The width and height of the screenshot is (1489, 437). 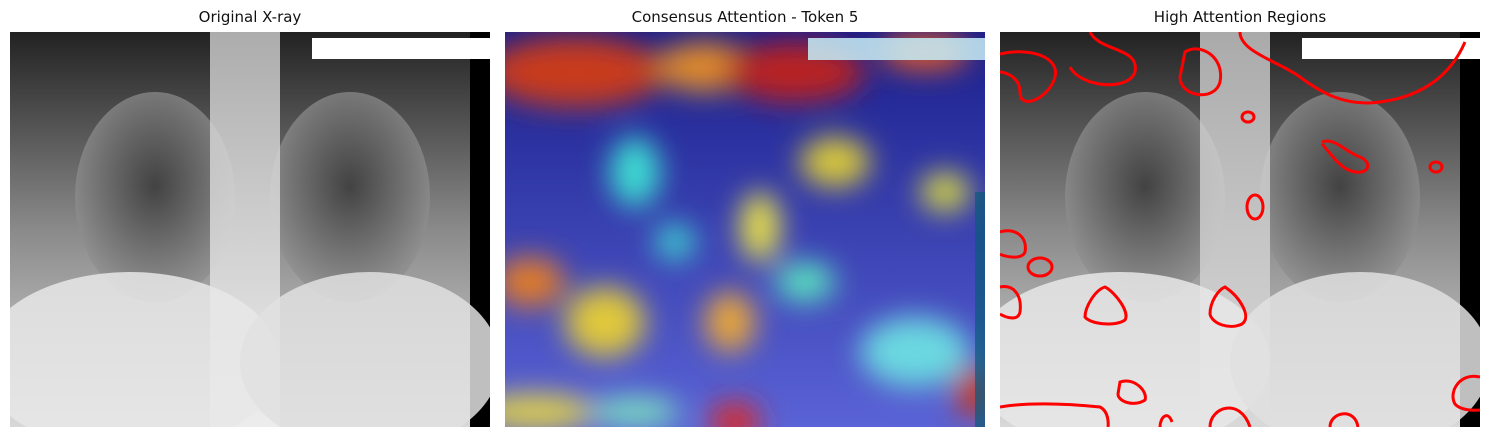 What do you see at coordinates (250, 17) in the screenshot?
I see `panel-1-title: Original X-ray` at bounding box center [250, 17].